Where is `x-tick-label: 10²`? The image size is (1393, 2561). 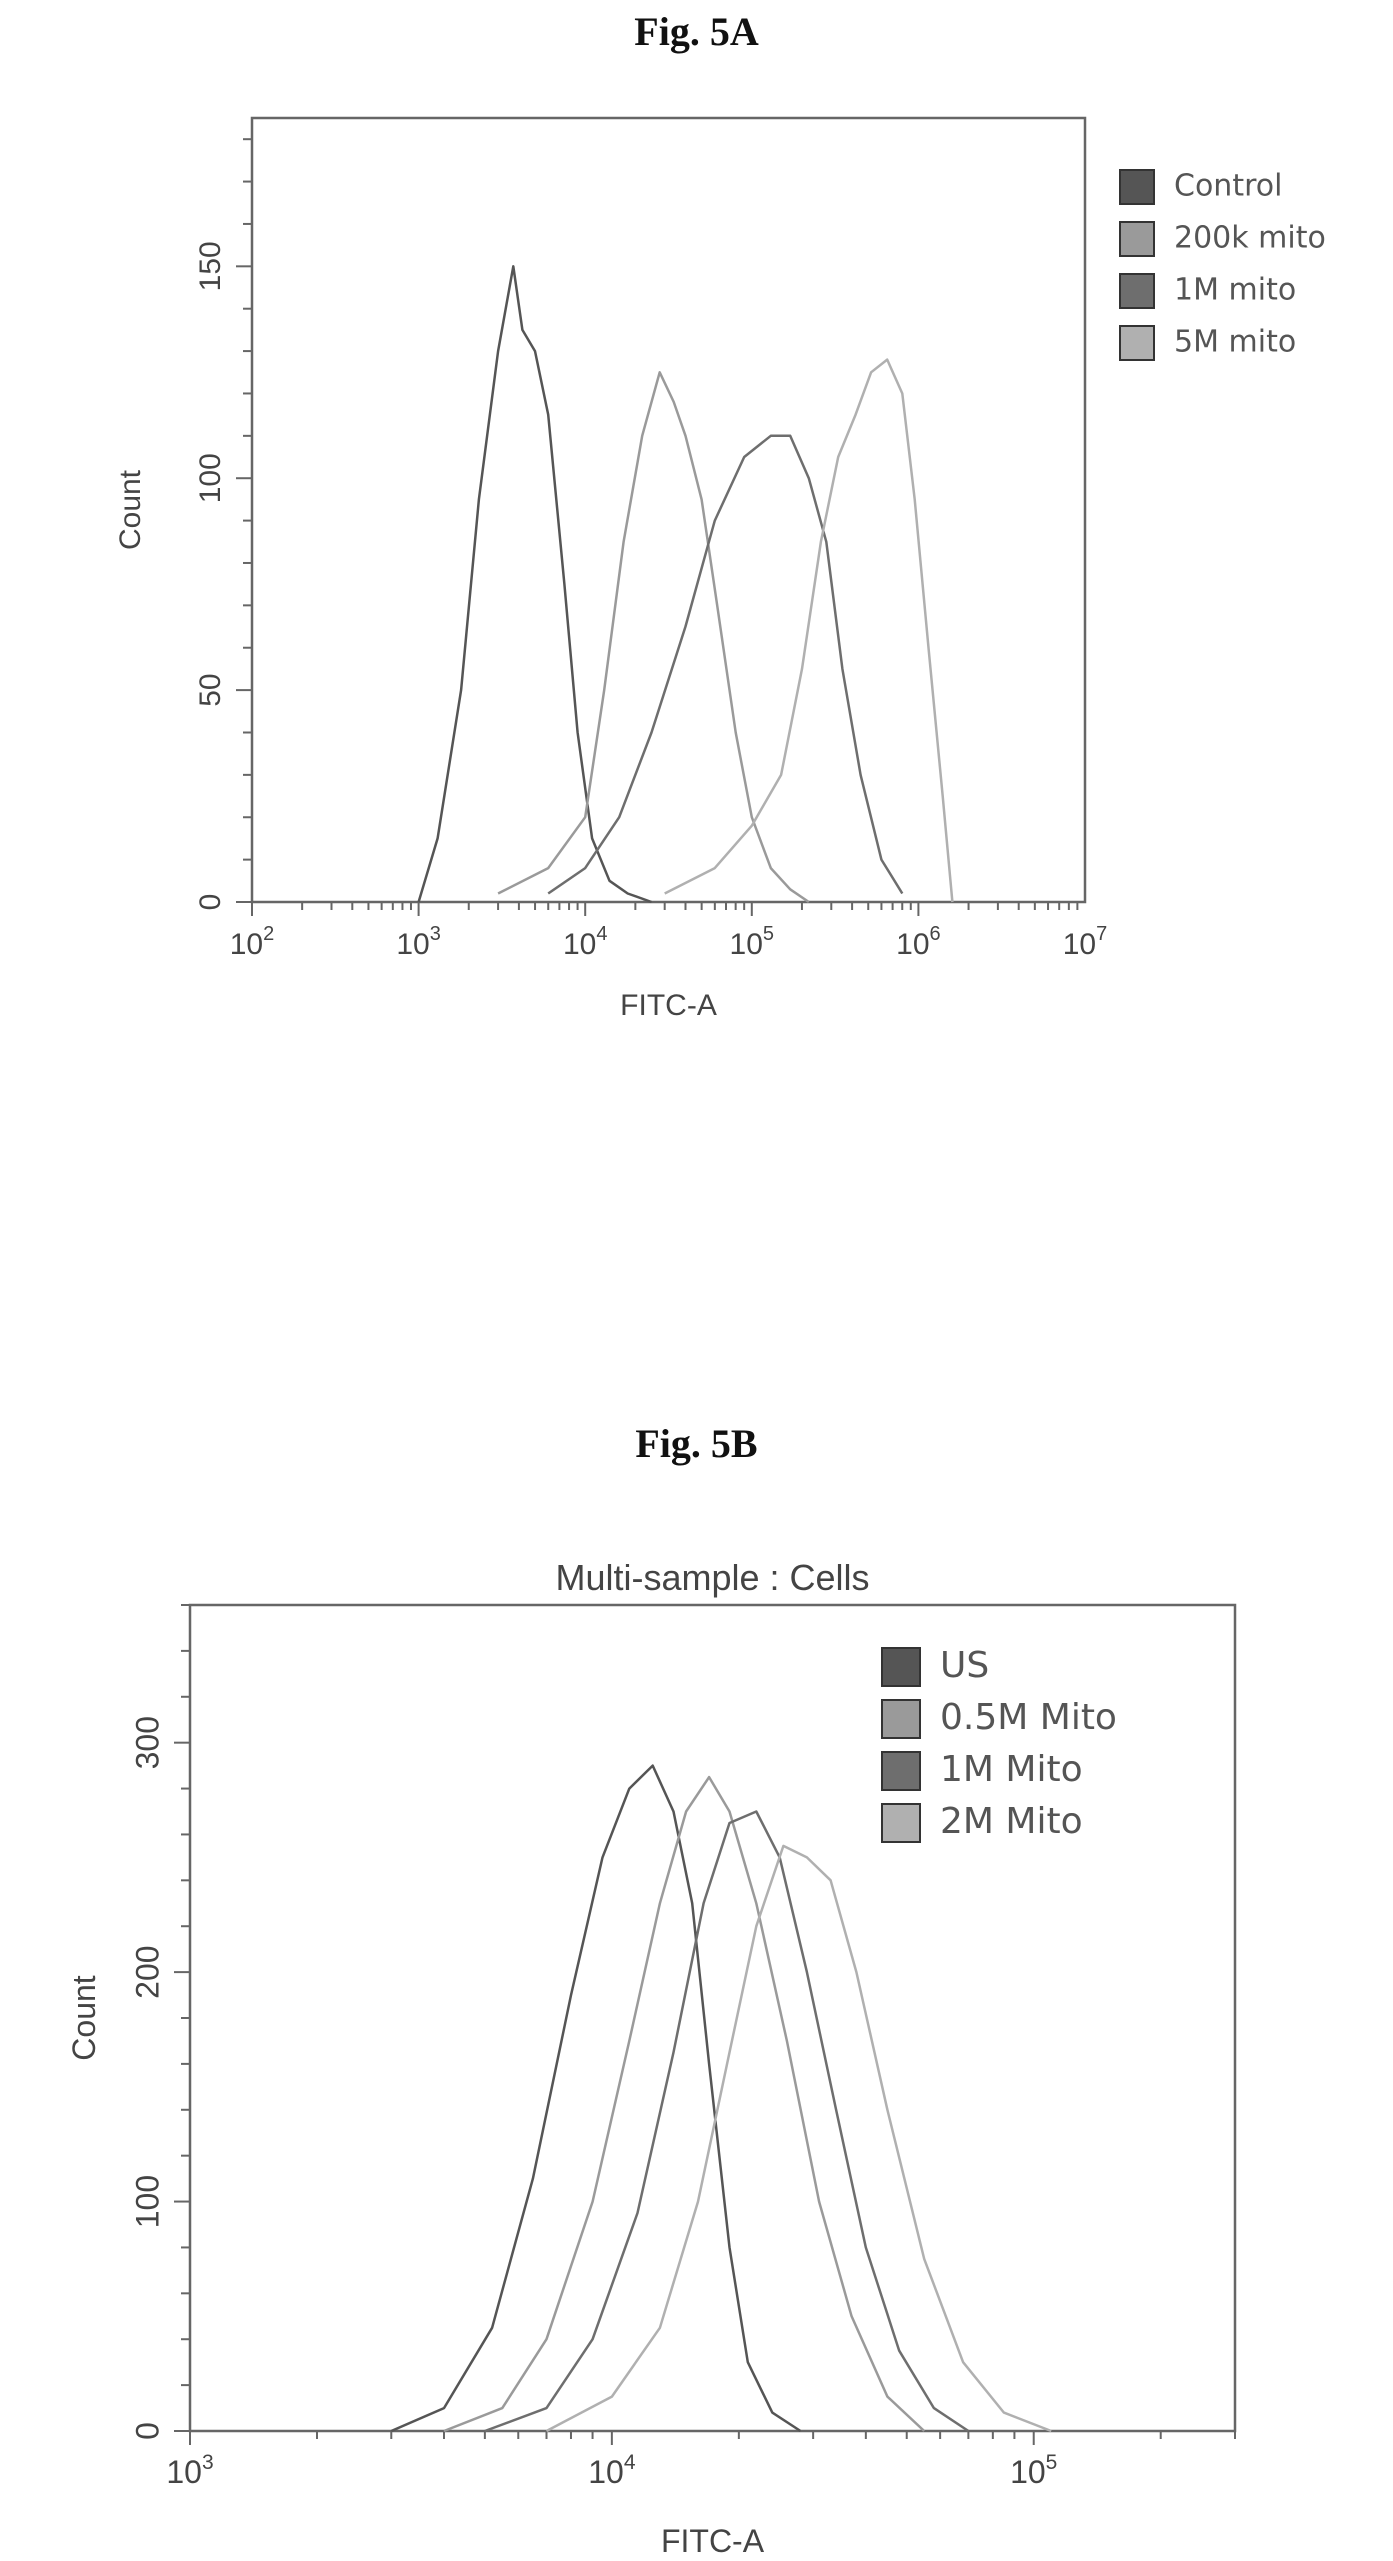
x-tick-label: 10² is located at coordinates (252, 942).